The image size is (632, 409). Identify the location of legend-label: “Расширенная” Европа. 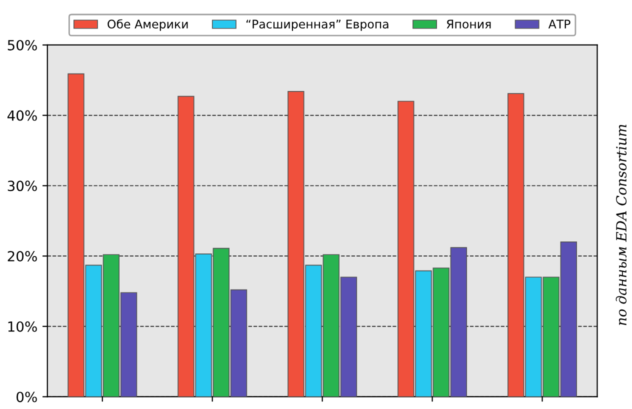
(317, 25).